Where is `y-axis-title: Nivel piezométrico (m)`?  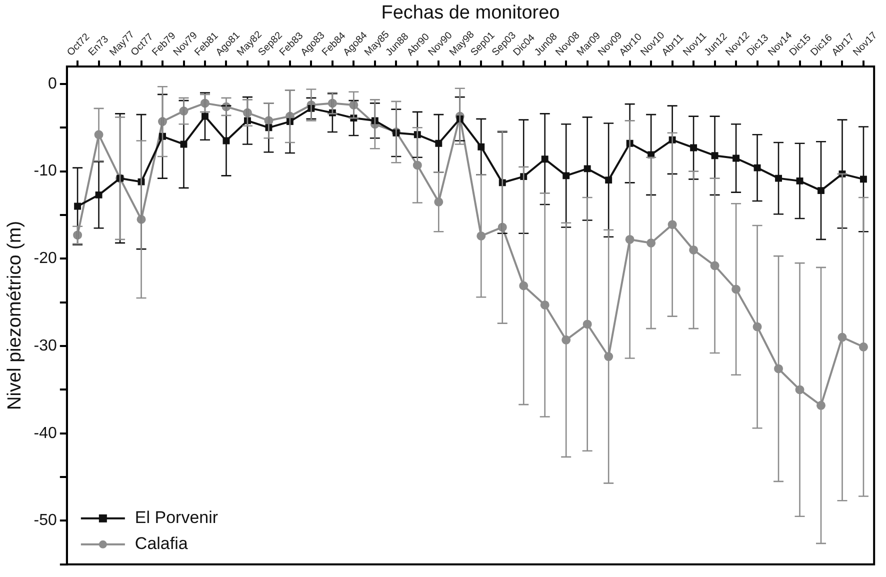
y-axis-title: Nivel piezométrico (m) is located at coordinates (15, 315).